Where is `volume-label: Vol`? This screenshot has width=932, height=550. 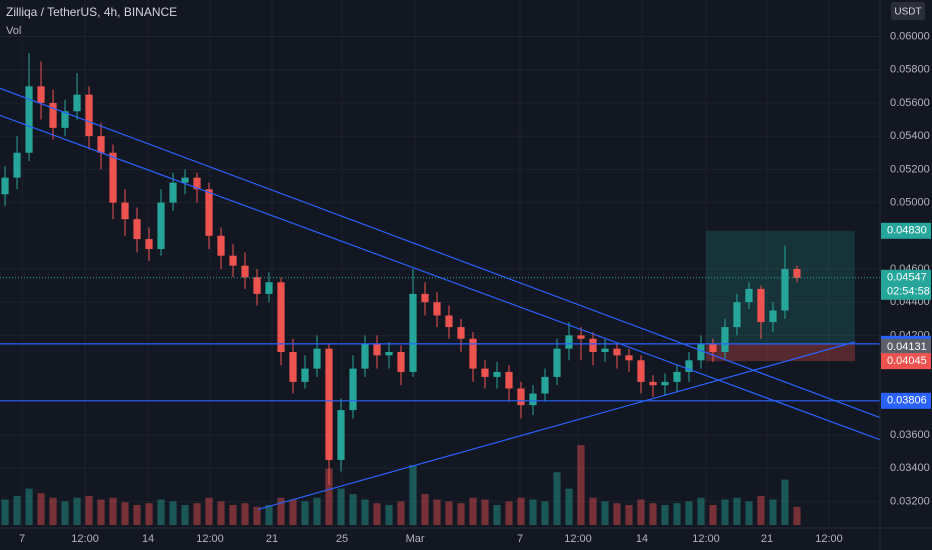 volume-label: Vol is located at coordinates (13, 31).